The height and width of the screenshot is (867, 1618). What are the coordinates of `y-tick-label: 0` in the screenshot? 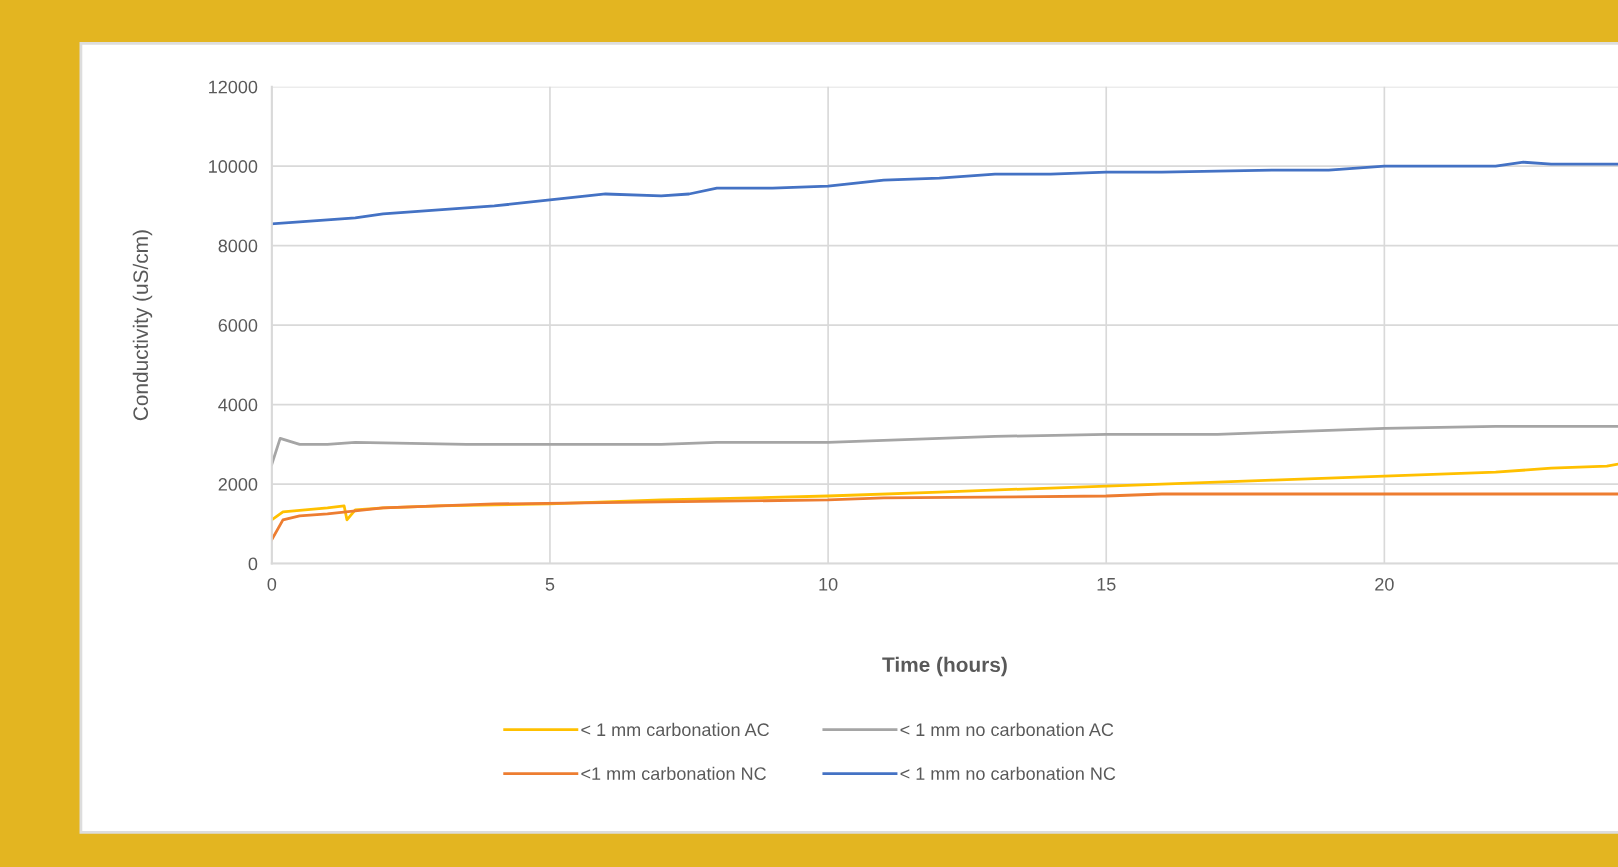 It's located at (253, 564).